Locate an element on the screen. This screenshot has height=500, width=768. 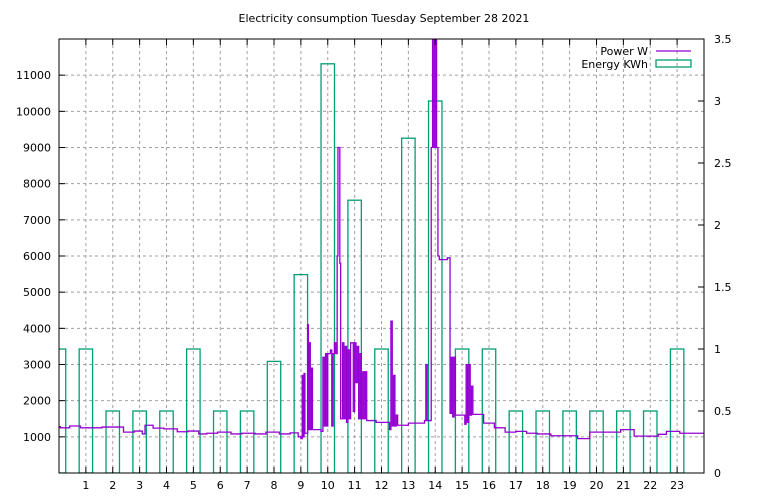
x-tick-label: 7 is located at coordinates (247, 485).